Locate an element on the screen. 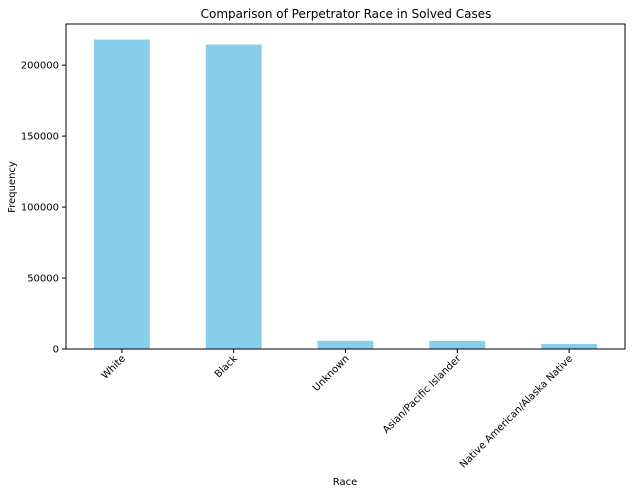 Image resolution: width=634 pixels, height=494 pixels. y-axis: 0 50000 100000 150000 200000 is located at coordinates (43, 208).